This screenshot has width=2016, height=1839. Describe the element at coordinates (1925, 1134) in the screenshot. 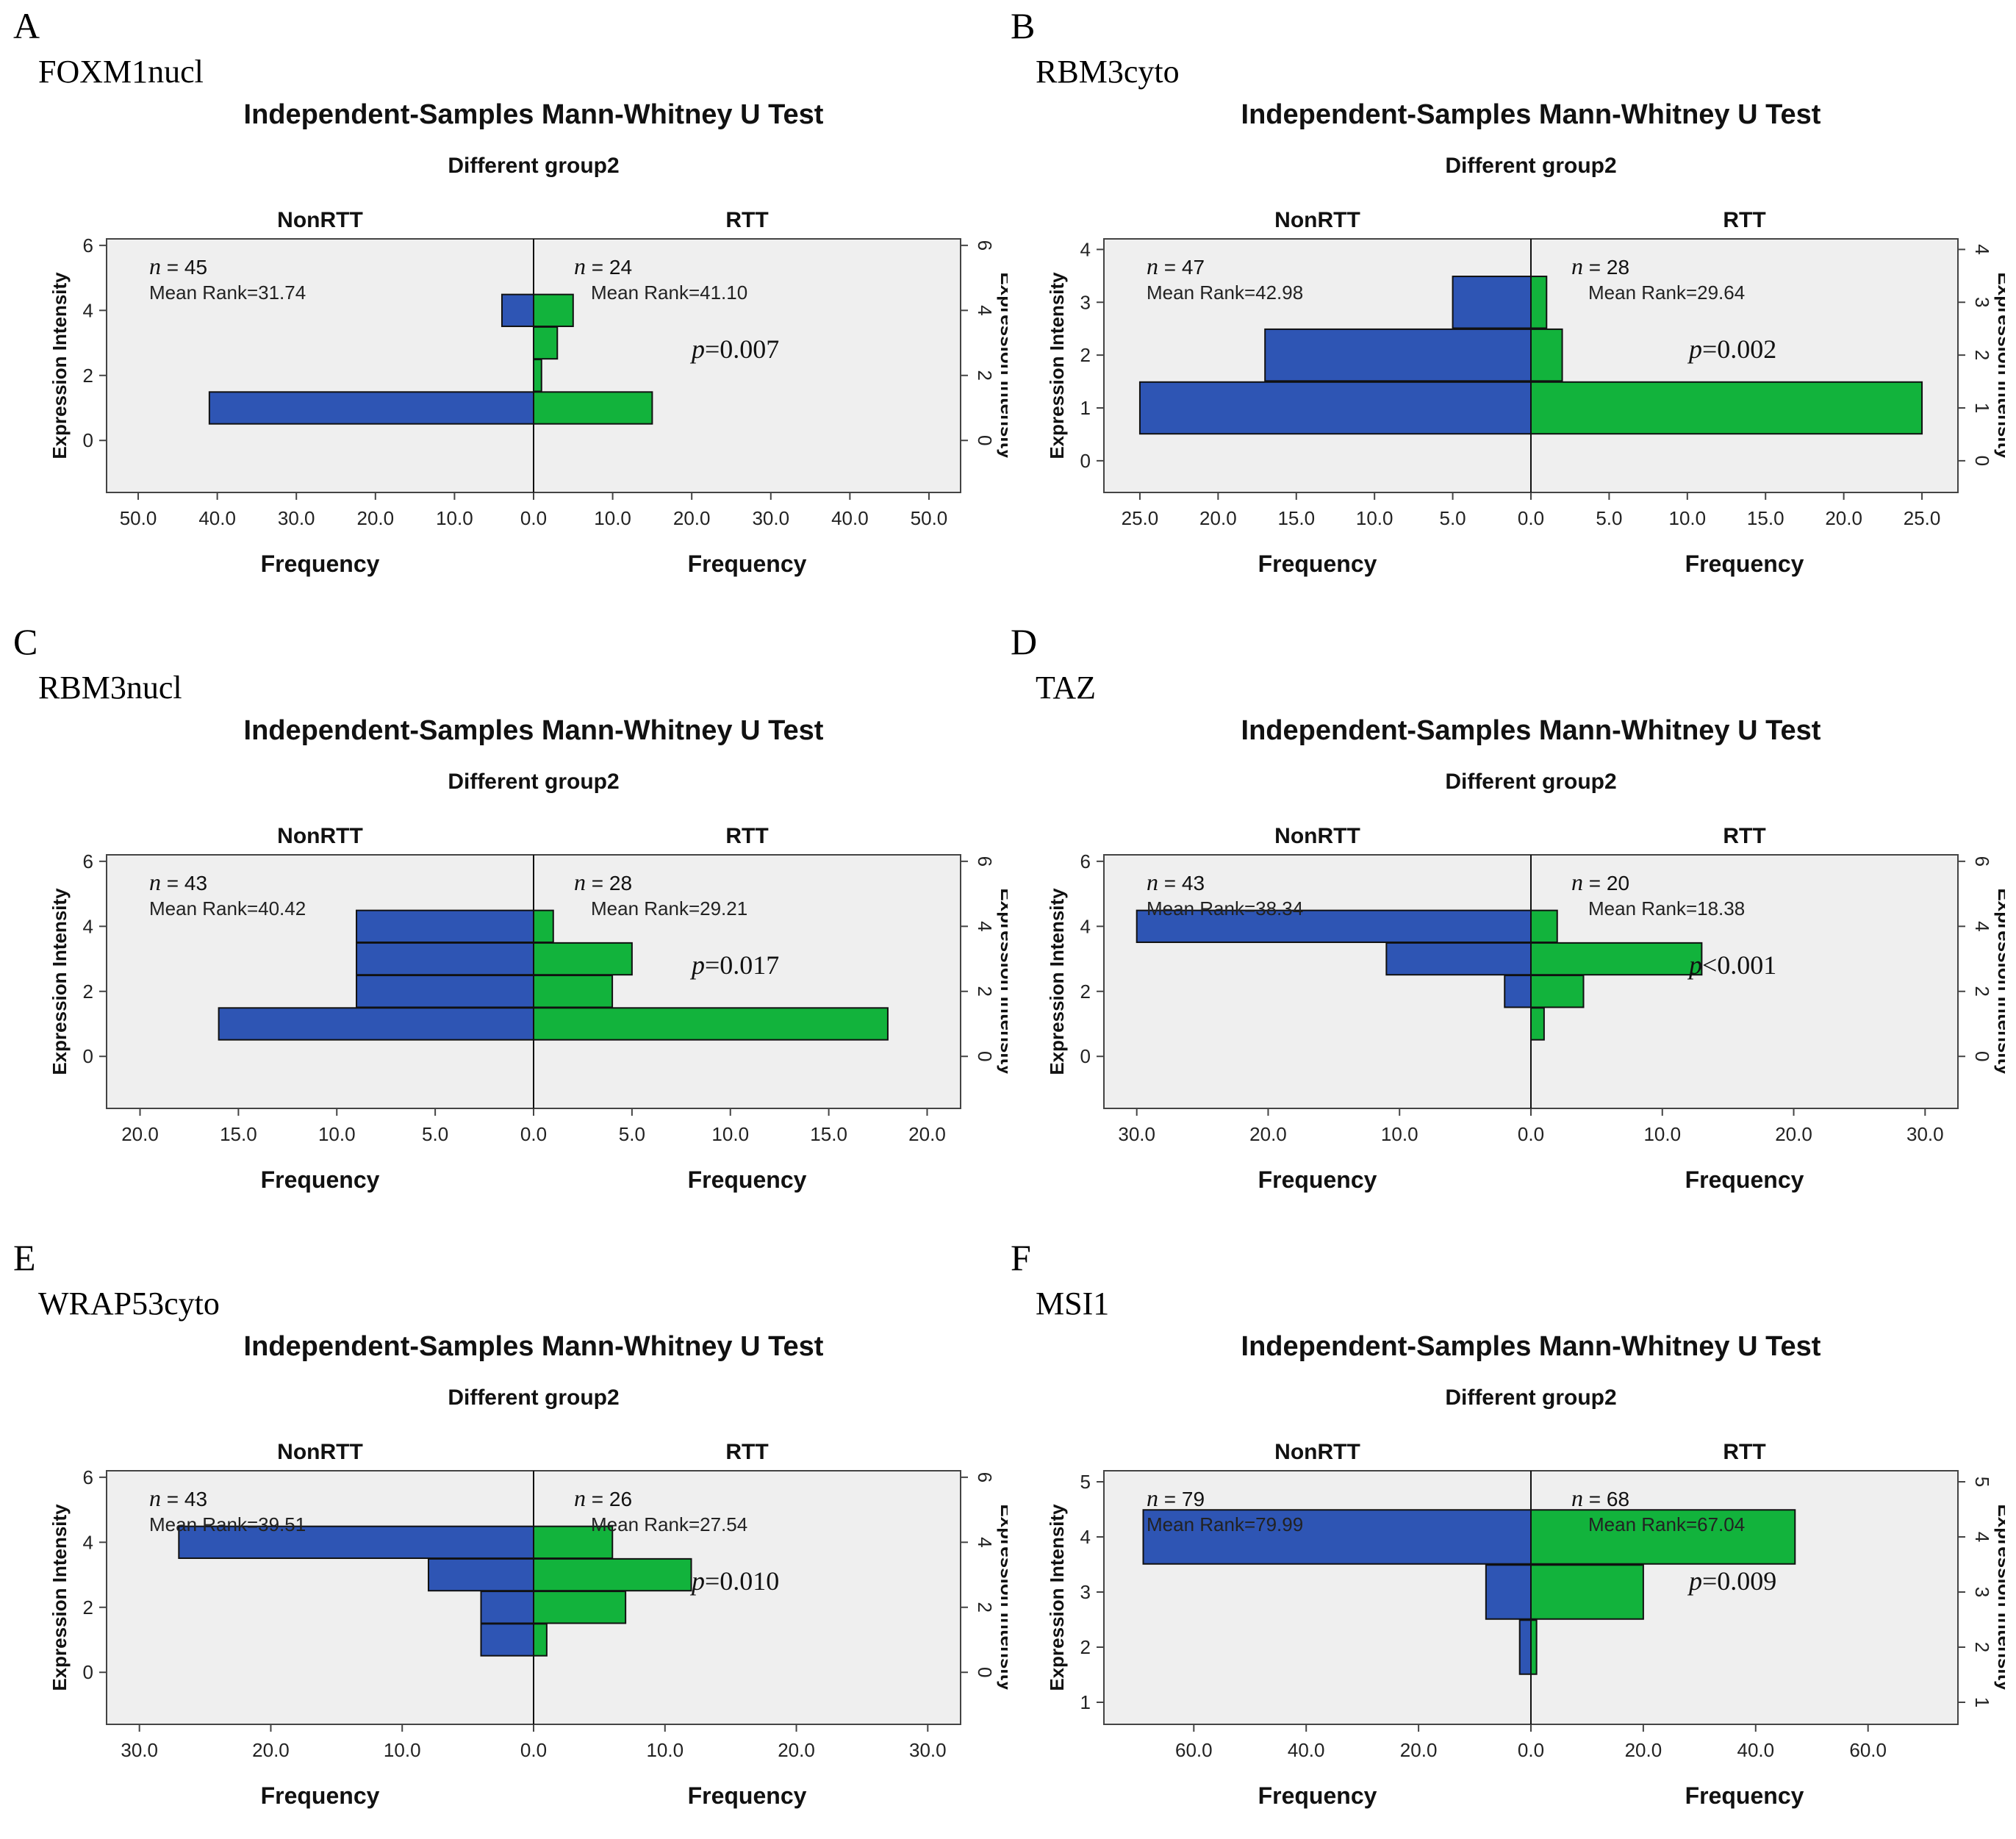

I see `x-tick-label: 30.0` at that location.